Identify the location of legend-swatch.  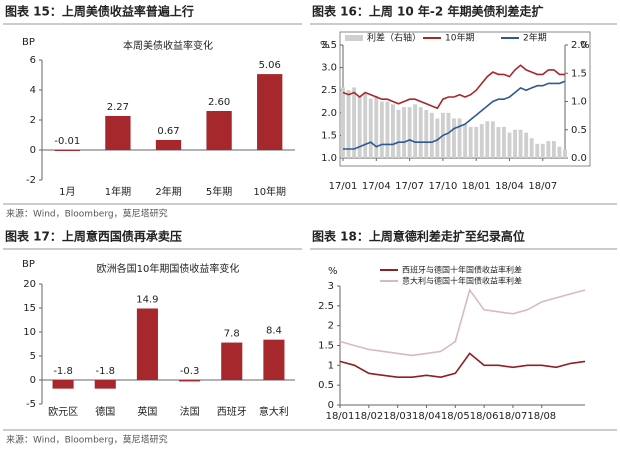
(354, 38).